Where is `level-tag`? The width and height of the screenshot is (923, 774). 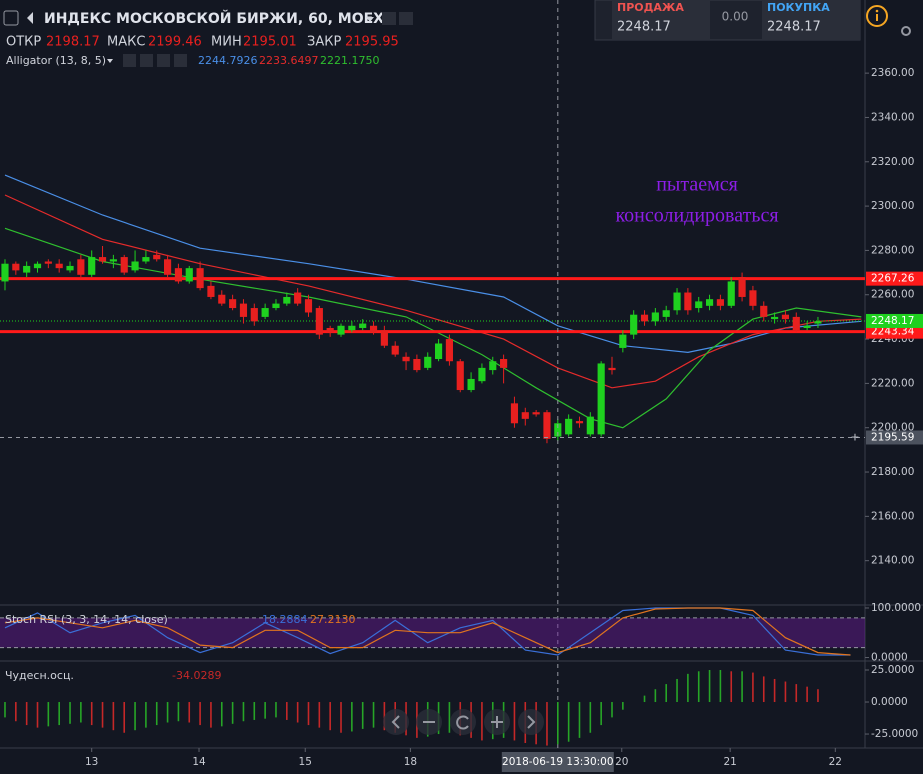
level-tag is located at coordinates (894, 278).